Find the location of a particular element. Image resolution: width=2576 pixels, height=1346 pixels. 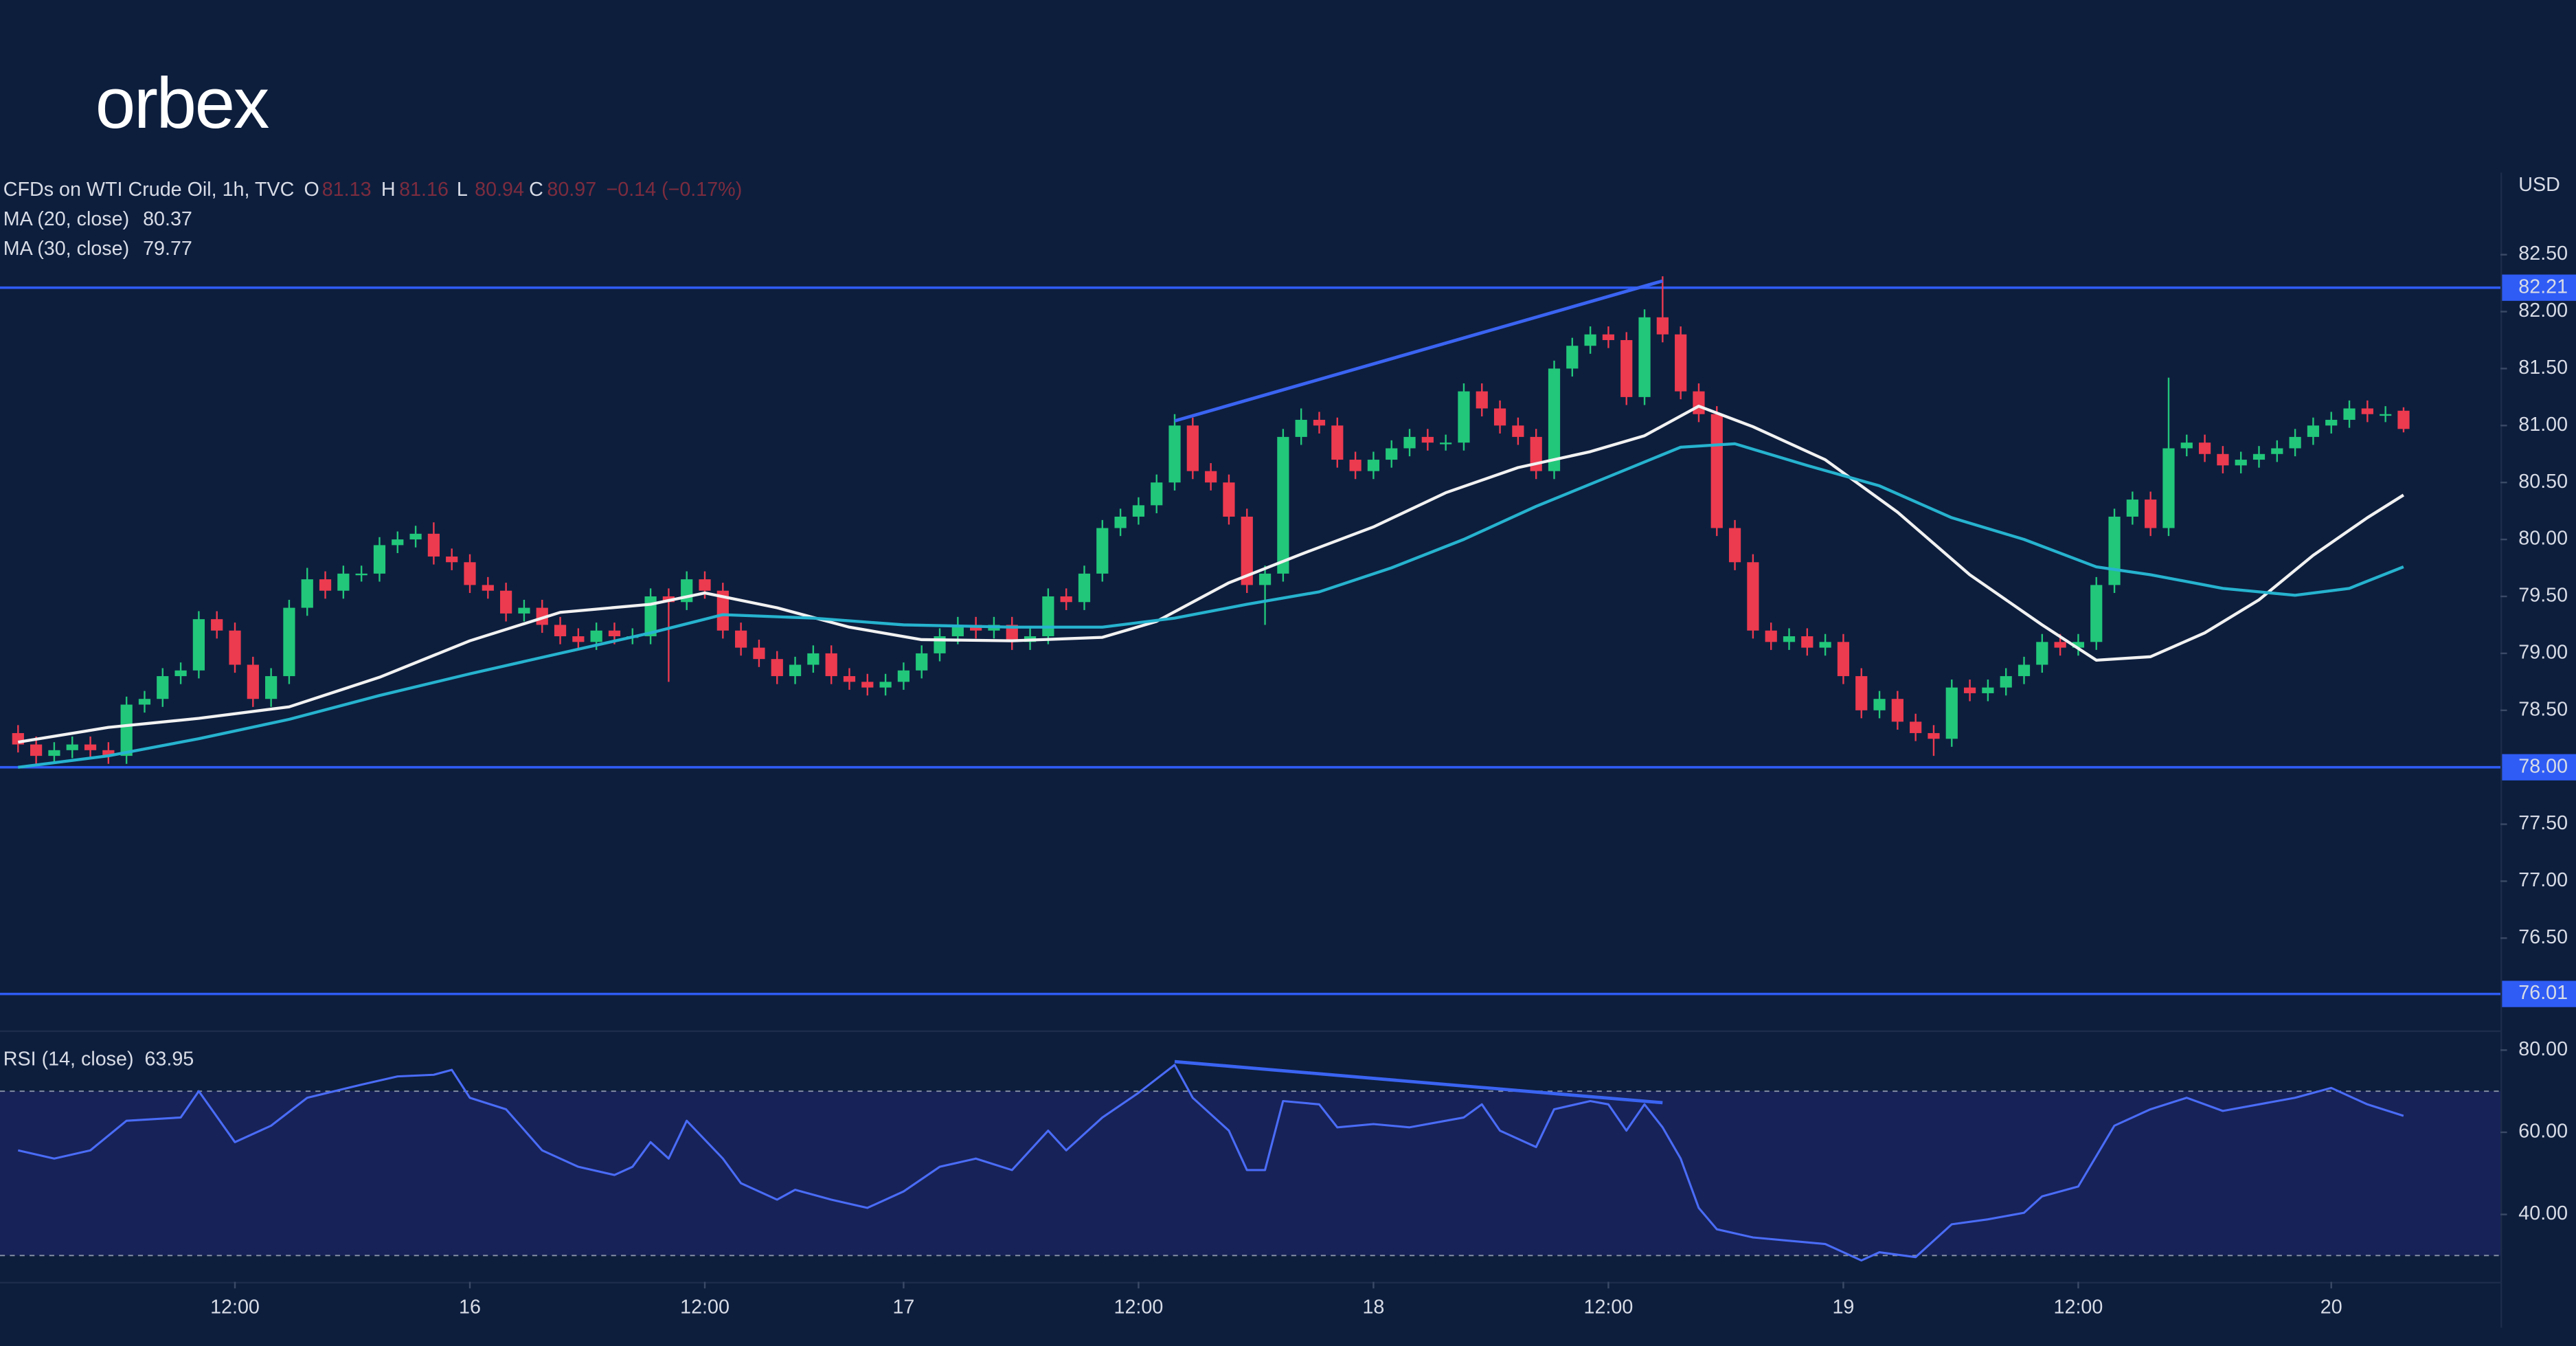

ohlc-label: L is located at coordinates (462, 190).